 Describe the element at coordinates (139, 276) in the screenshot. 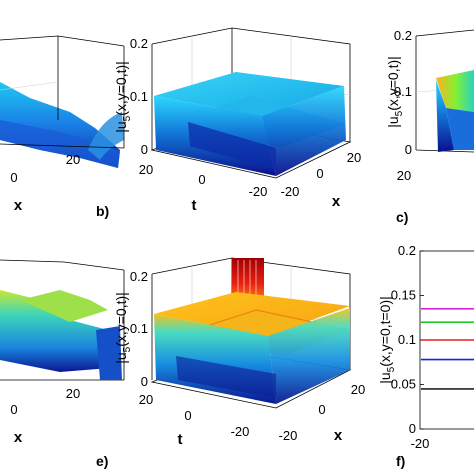

I see `panel-e-ztick-2: 0.2` at that location.